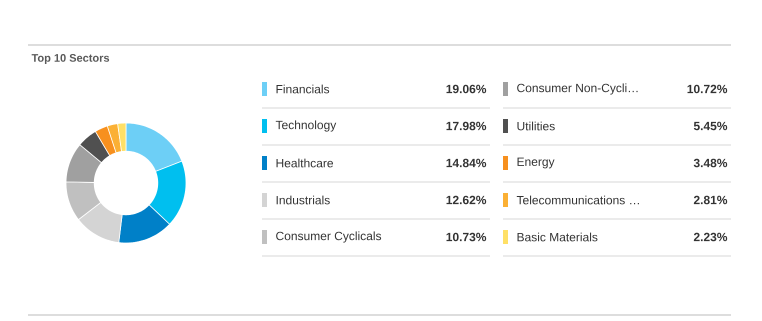  Describe the element at coordinates (536, 126) in the screenshot. I see `legend-label: Utilities` at that location.